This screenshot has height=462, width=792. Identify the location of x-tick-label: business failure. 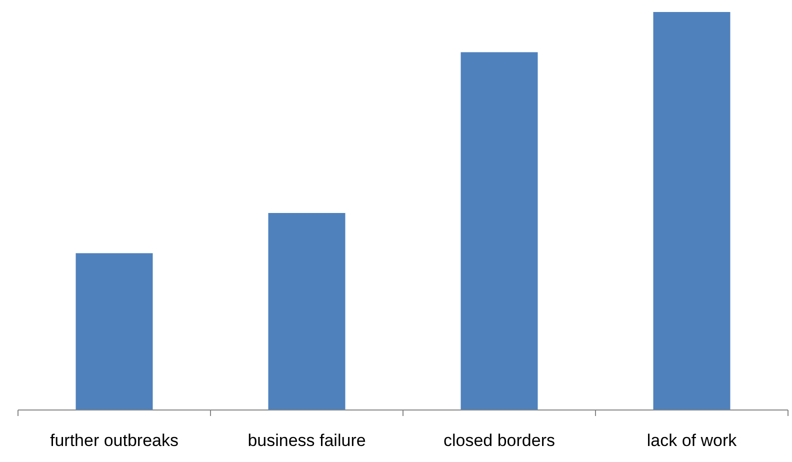
(307, 440).